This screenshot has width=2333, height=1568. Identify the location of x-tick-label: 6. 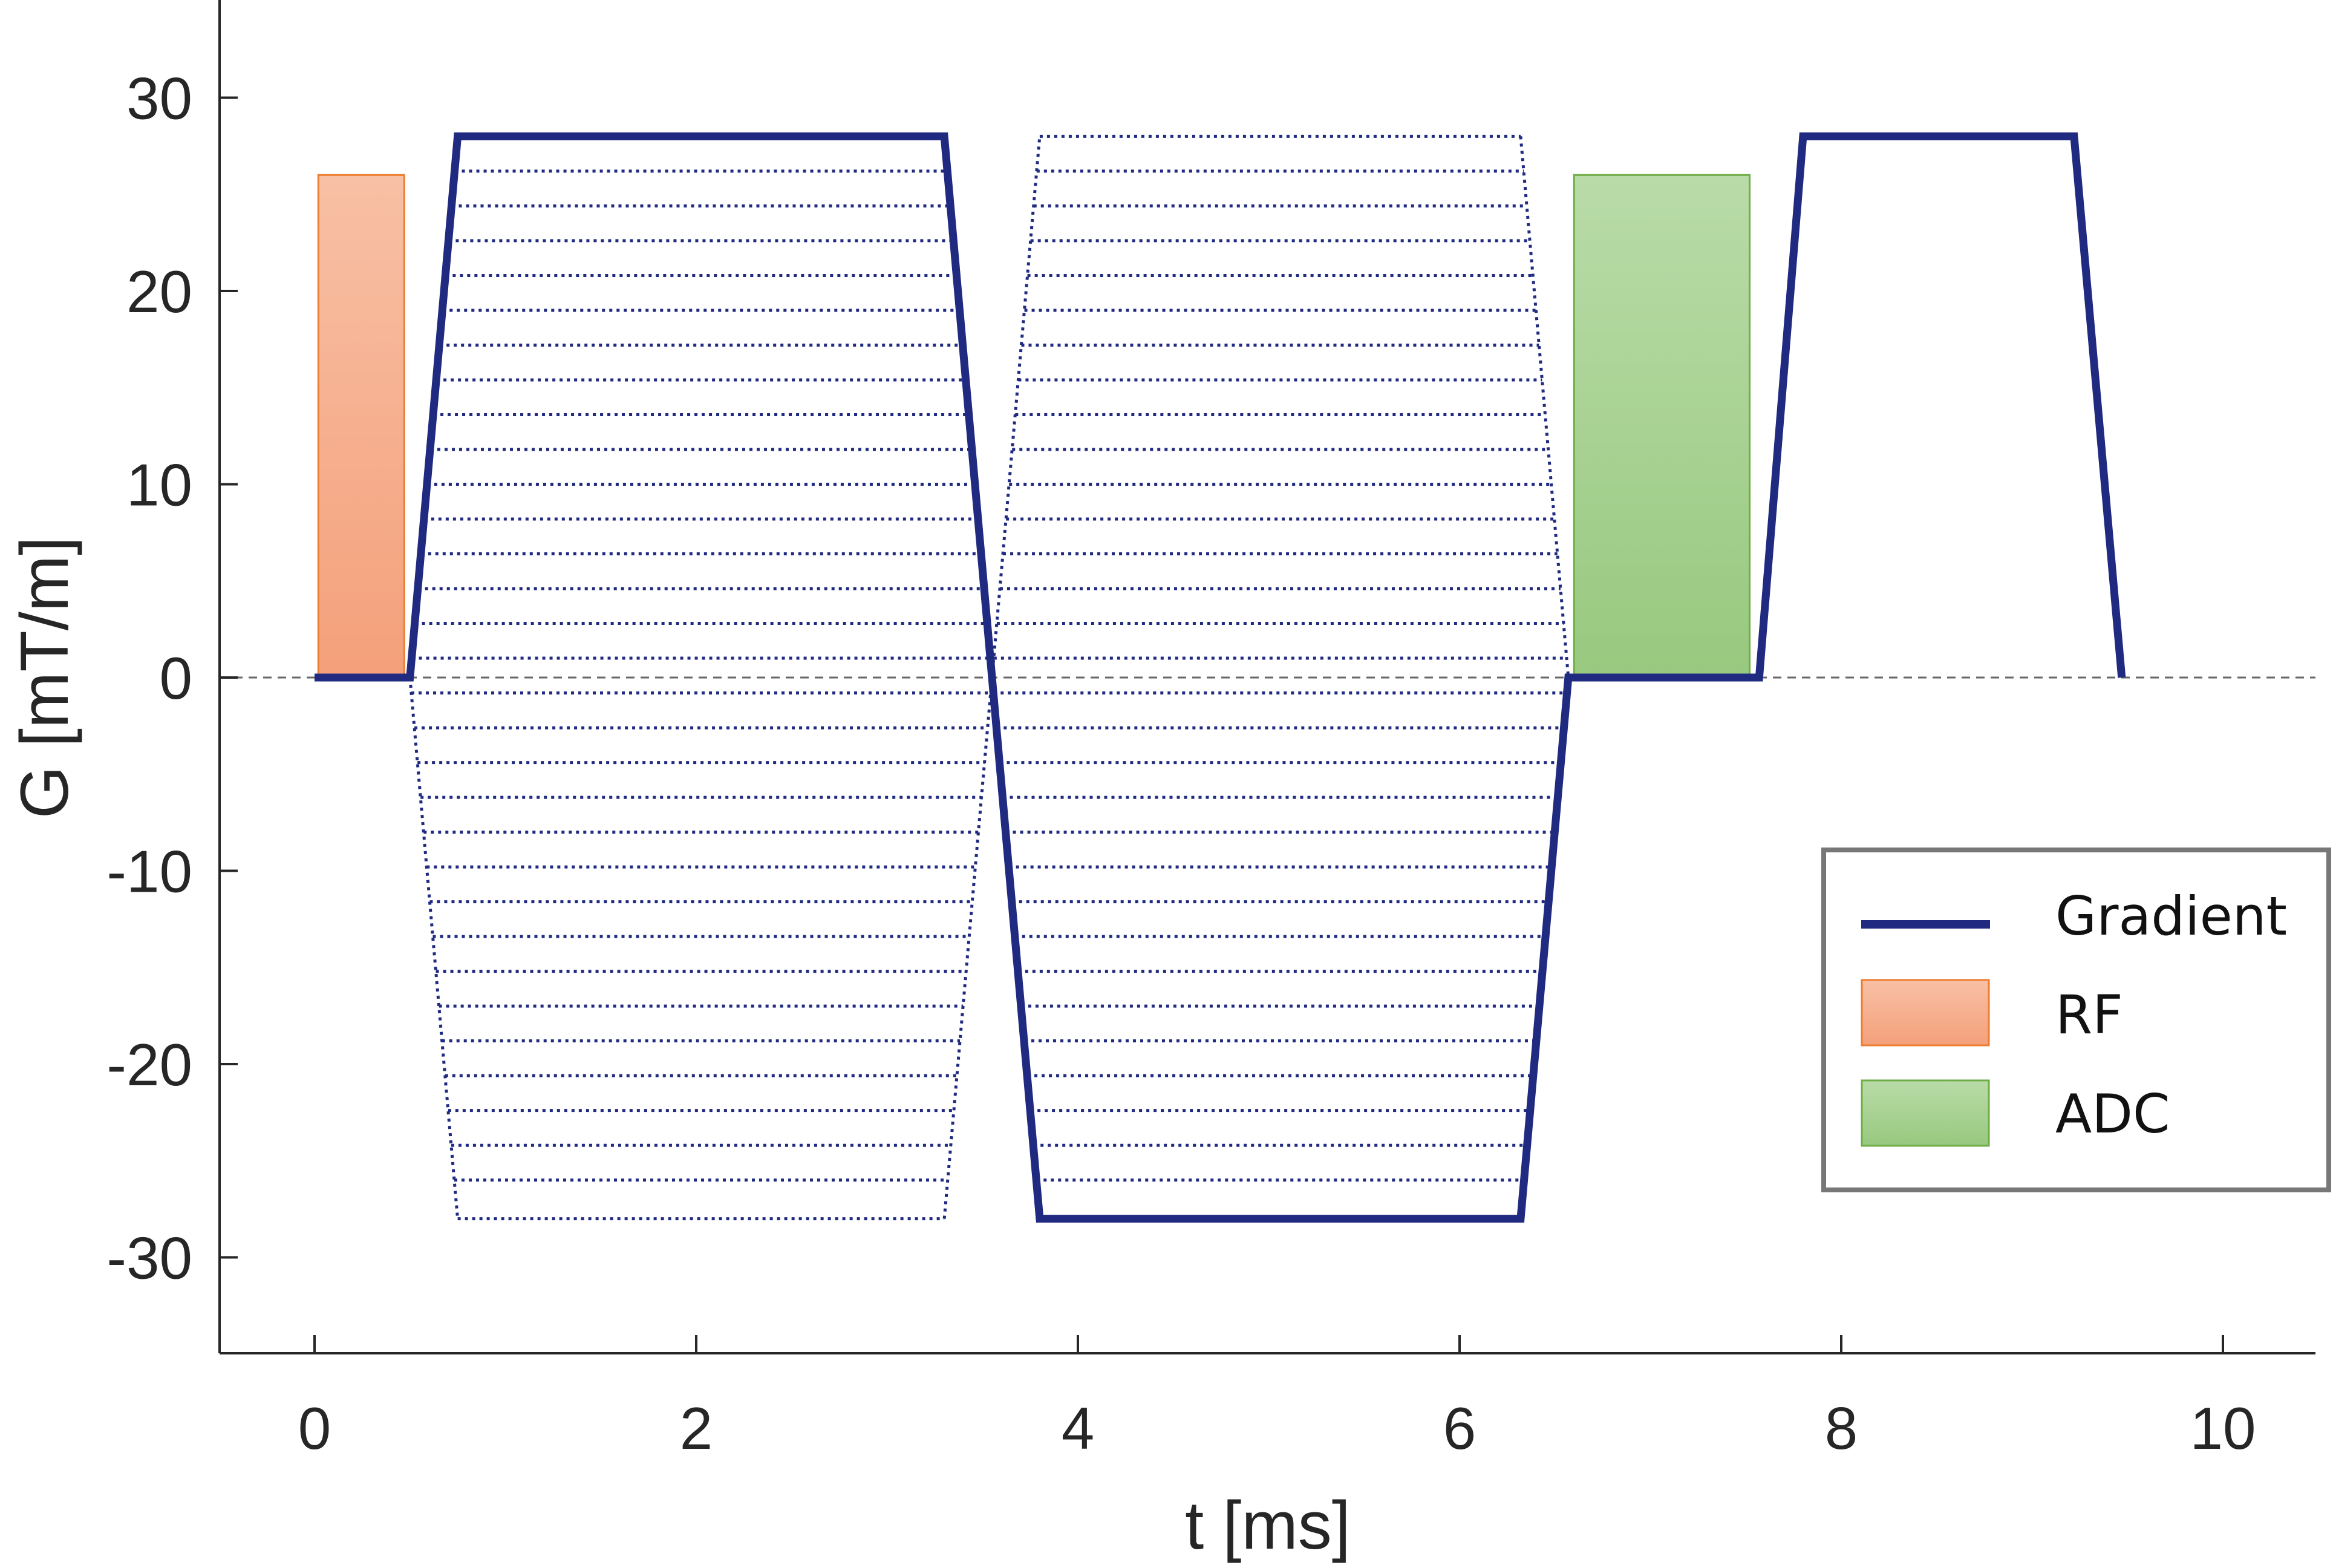
(1459, 1429).